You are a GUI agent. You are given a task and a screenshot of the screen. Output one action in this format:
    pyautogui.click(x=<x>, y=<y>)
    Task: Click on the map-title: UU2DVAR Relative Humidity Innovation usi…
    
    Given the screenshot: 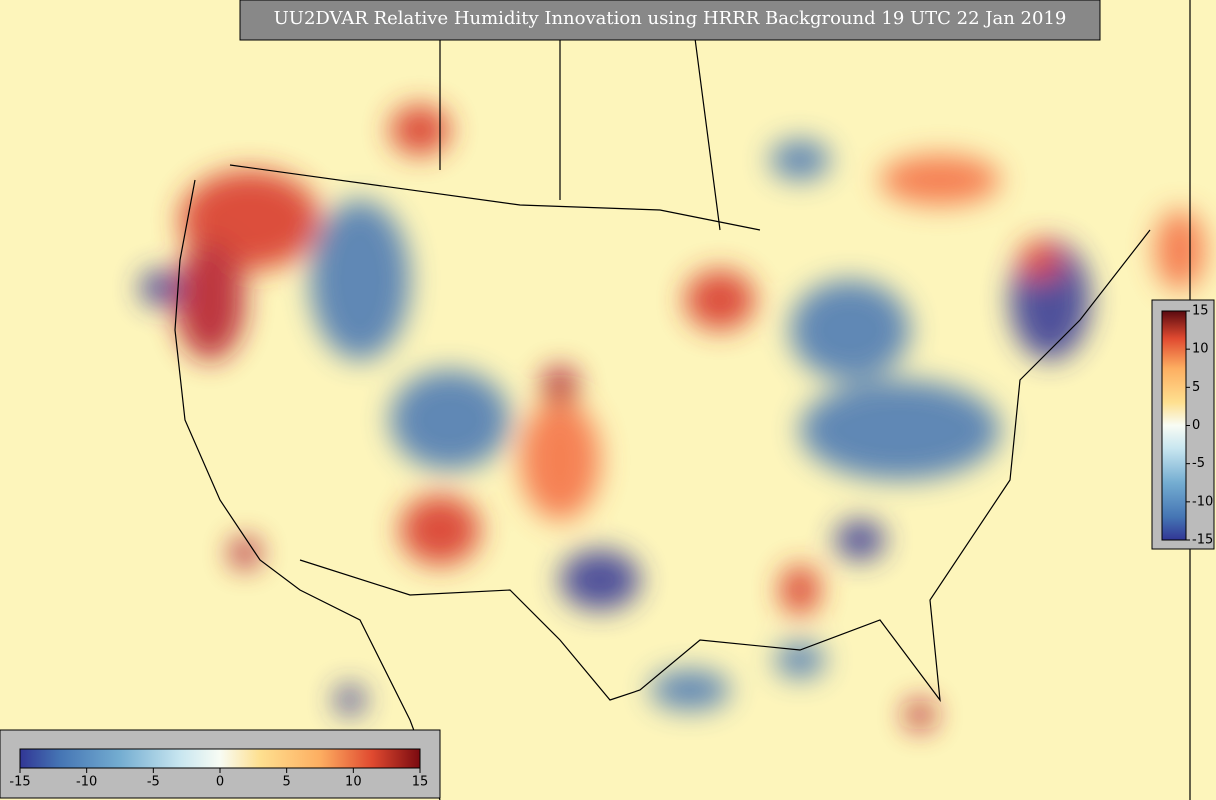 What is the action you would take?
    pyautogui.click(x=670, y=18)
    